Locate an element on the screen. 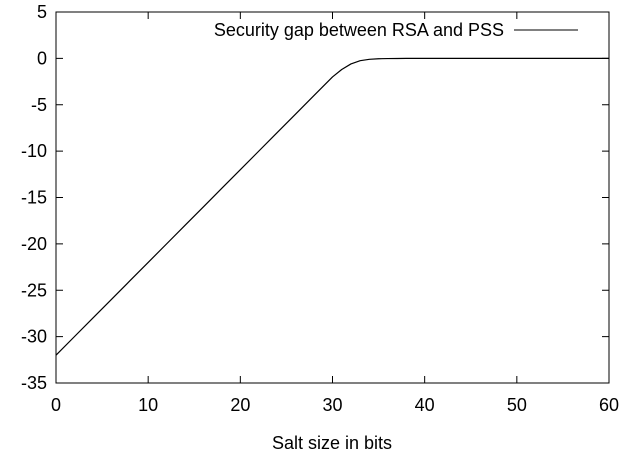 Image resolution: width=622 pixels, height=461 pixels. legend-label-security-gap: Security gap between RSA and PSS is located at coordinates (359, 30).